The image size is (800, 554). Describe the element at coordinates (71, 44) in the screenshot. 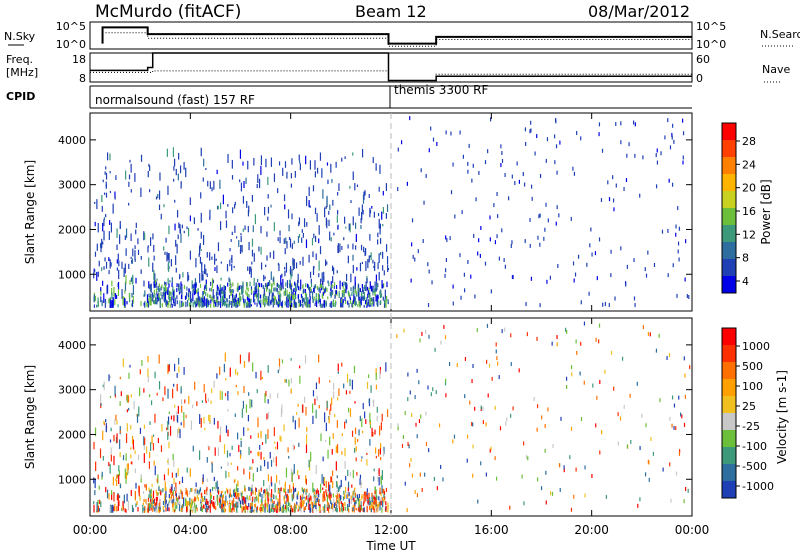

I see `noise-left-tick-bottom: 10^0` at that location.